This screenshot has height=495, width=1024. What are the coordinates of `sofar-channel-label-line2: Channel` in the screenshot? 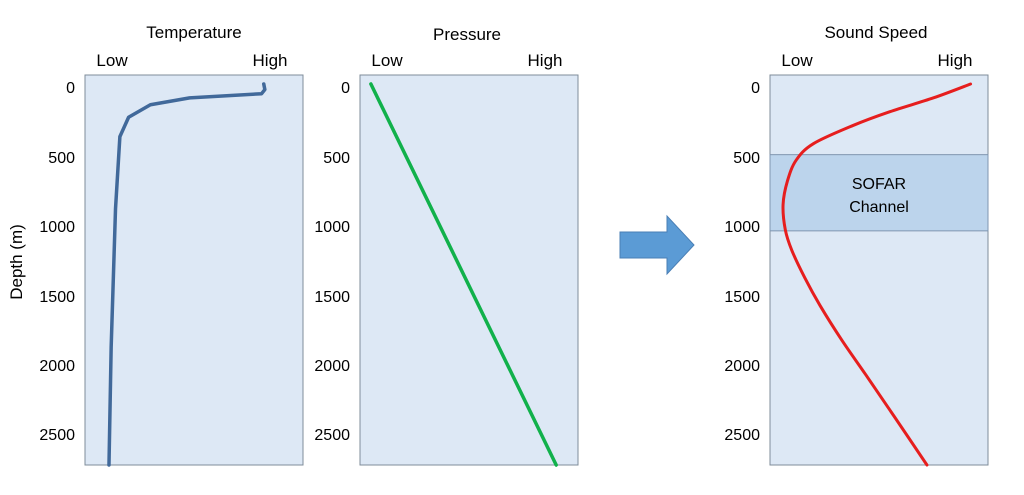 It's located at (879, 207).